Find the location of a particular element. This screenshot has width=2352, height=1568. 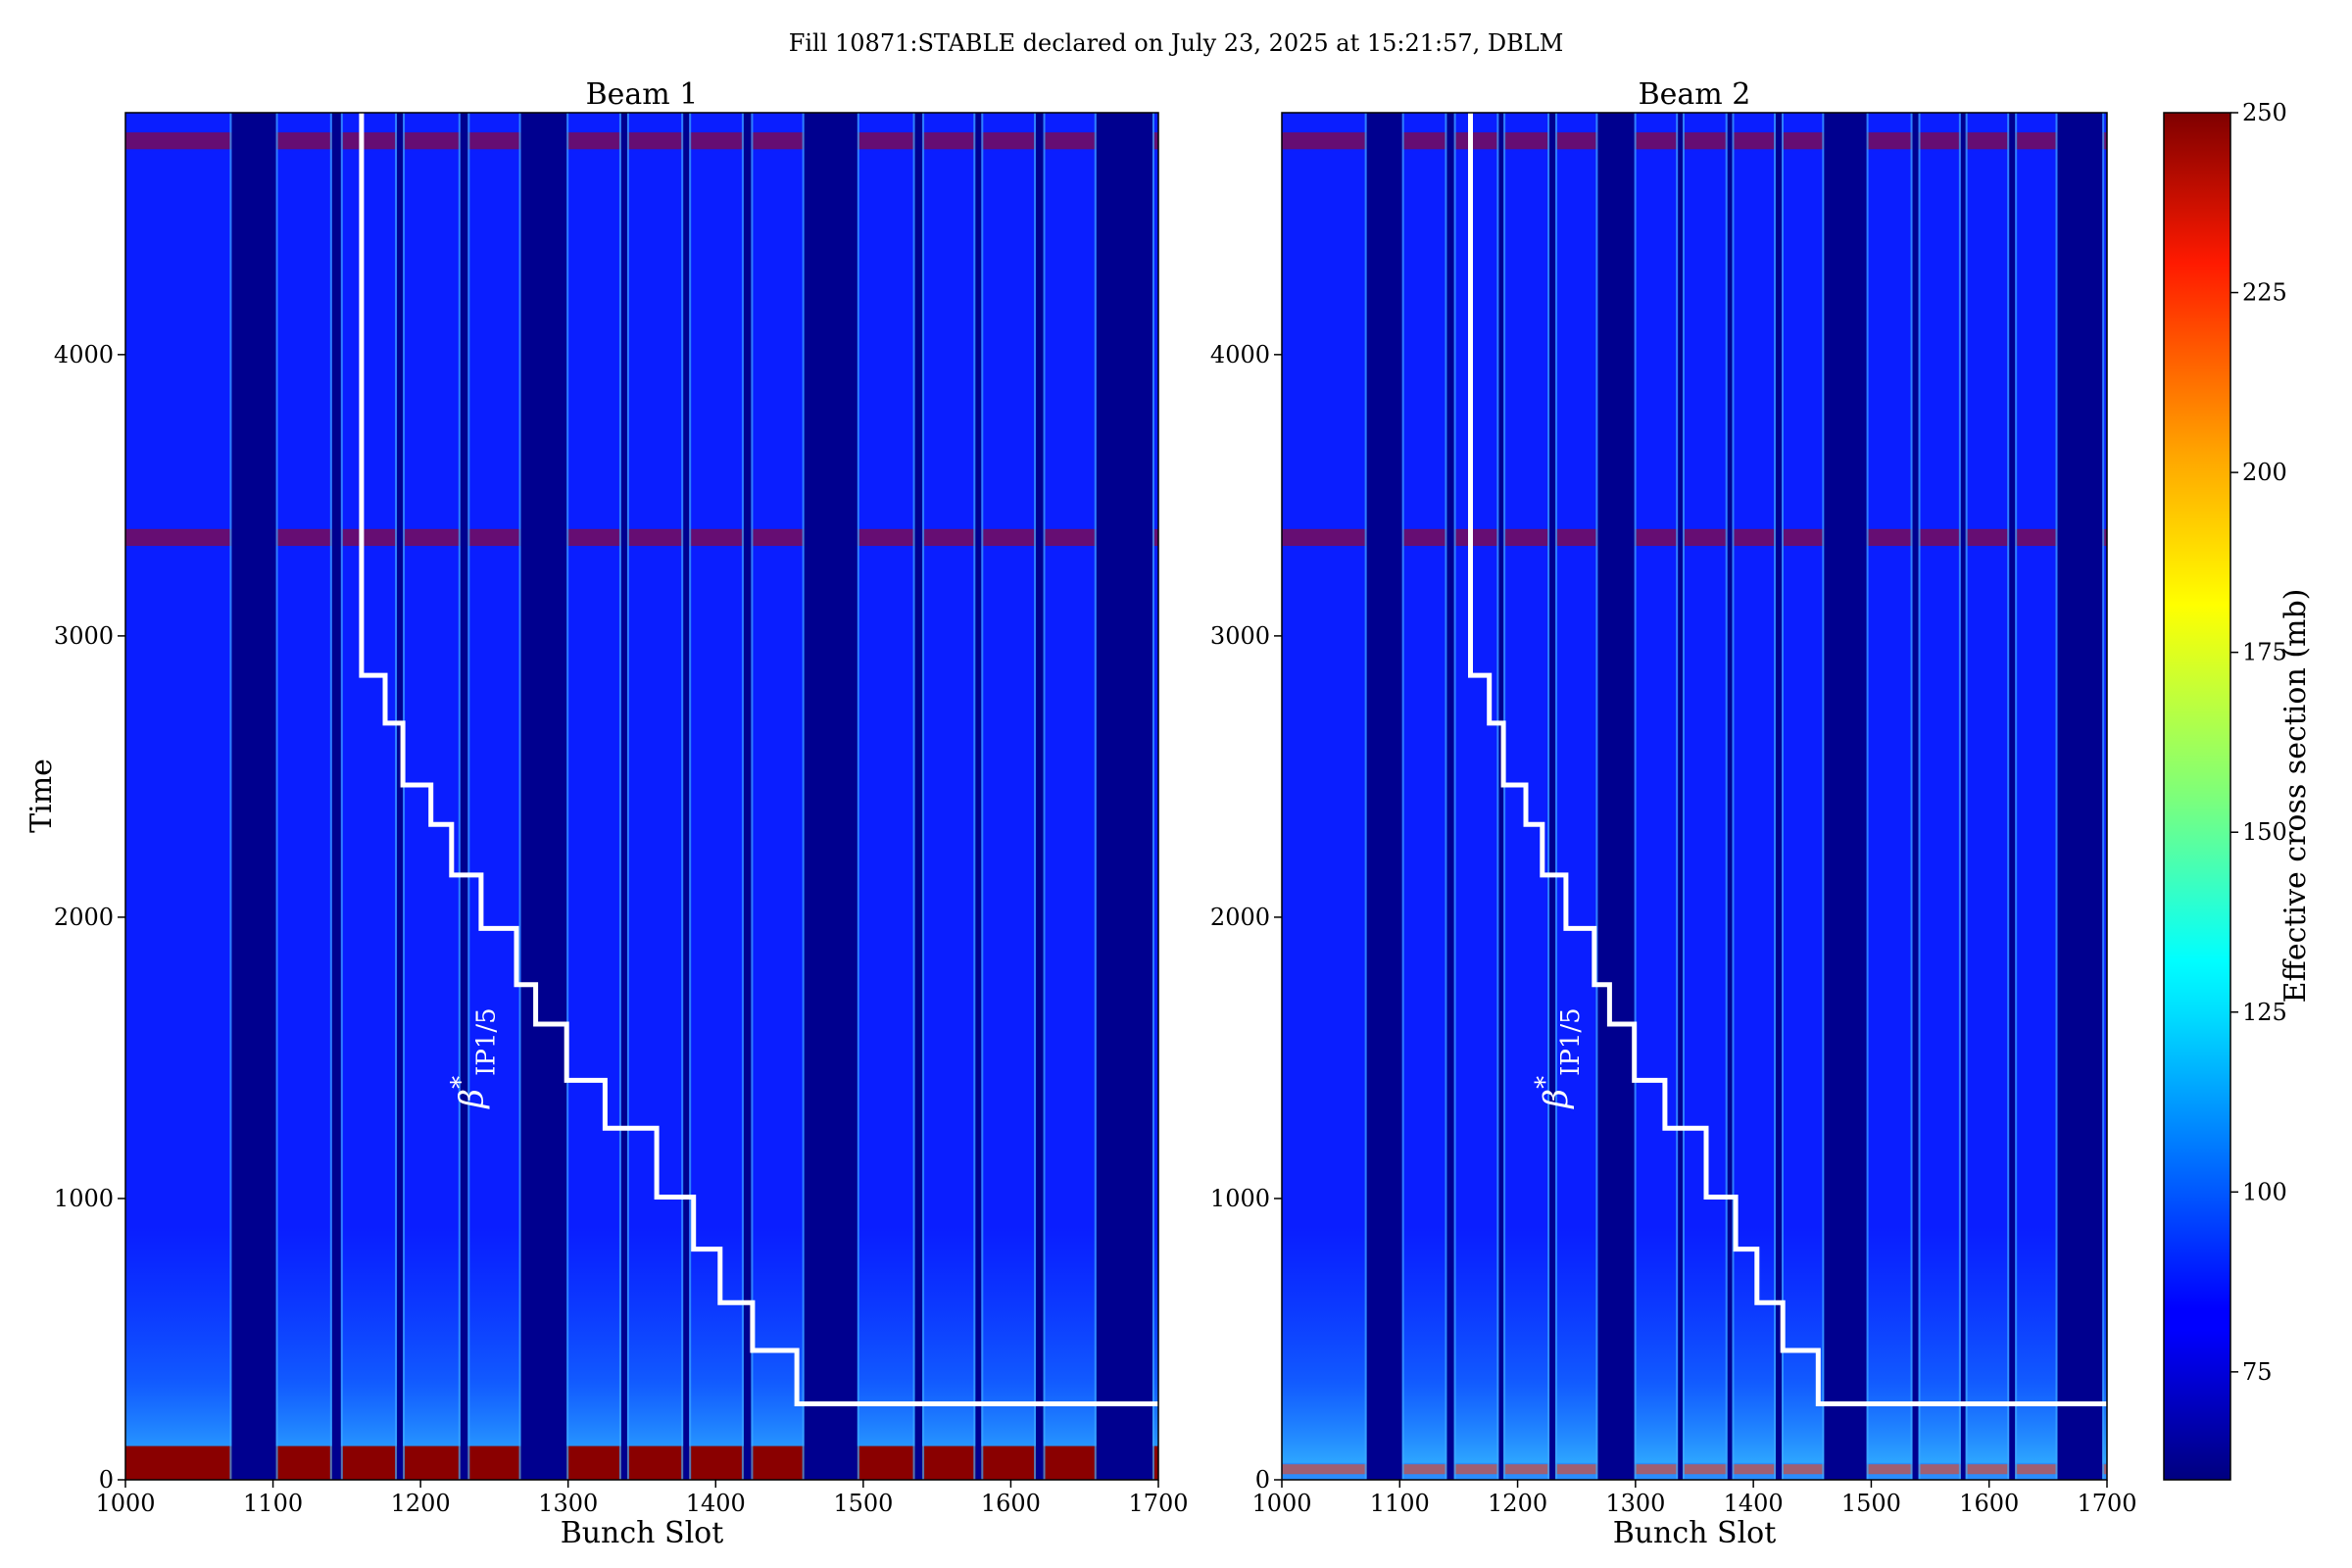

beam-1-x-axis-label: Bunch Slot is located at coordinates (642, 1533).